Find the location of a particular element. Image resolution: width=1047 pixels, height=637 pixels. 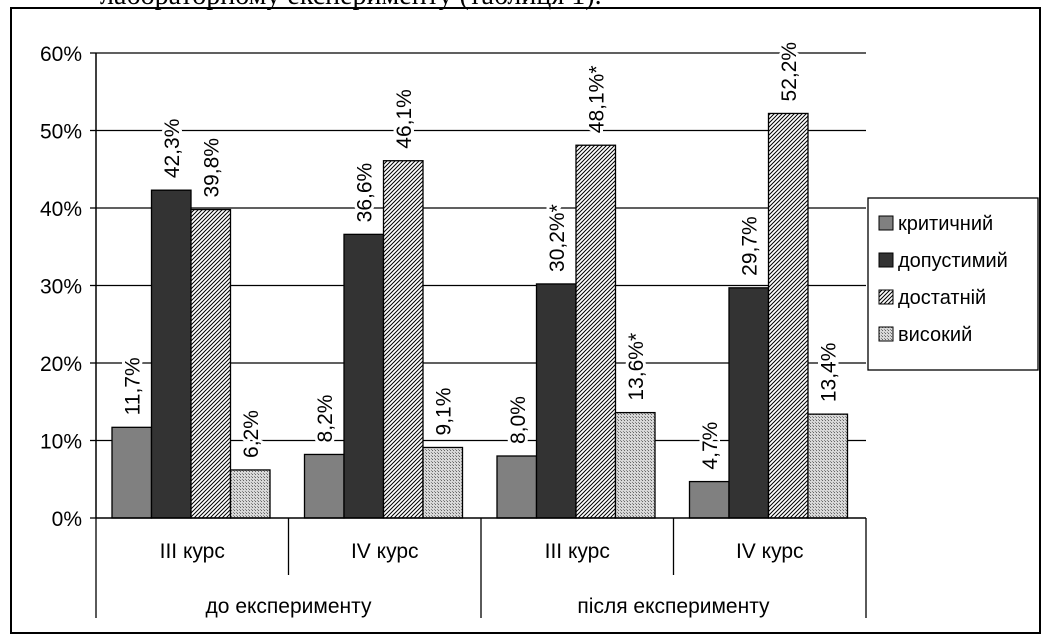

data-label: 36,6% is located at coordinates (365, 193).